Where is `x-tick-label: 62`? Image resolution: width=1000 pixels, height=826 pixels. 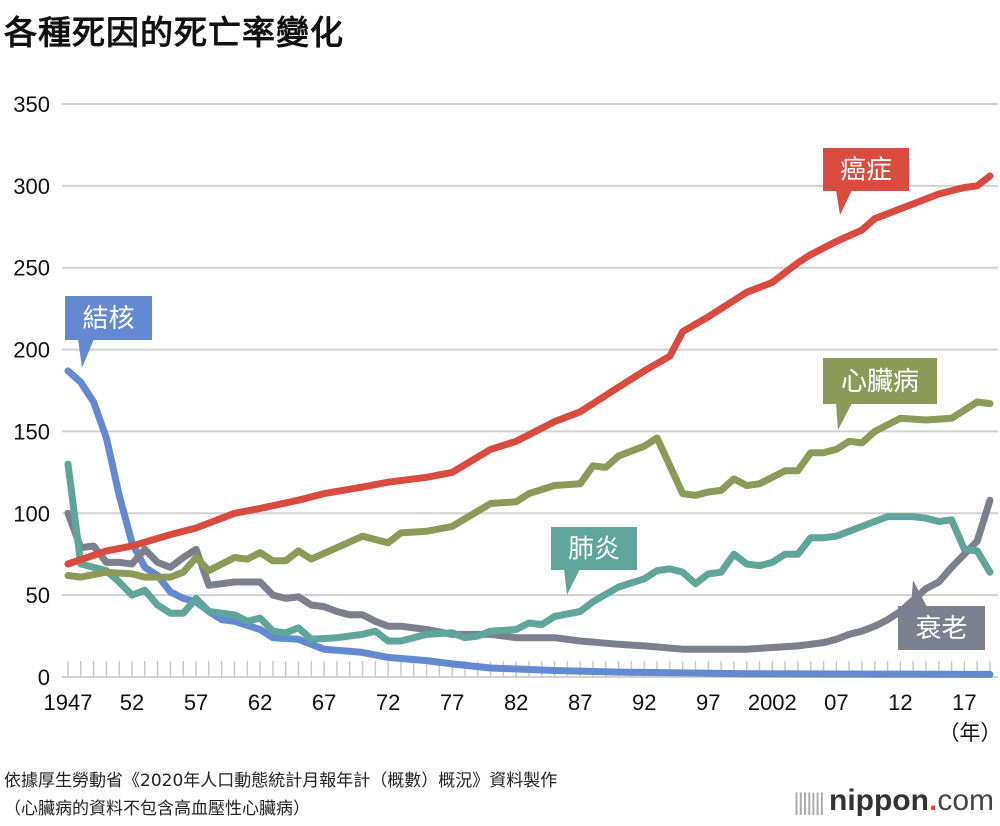 x-tick-label: 62 is located at coordinates (260, 702).